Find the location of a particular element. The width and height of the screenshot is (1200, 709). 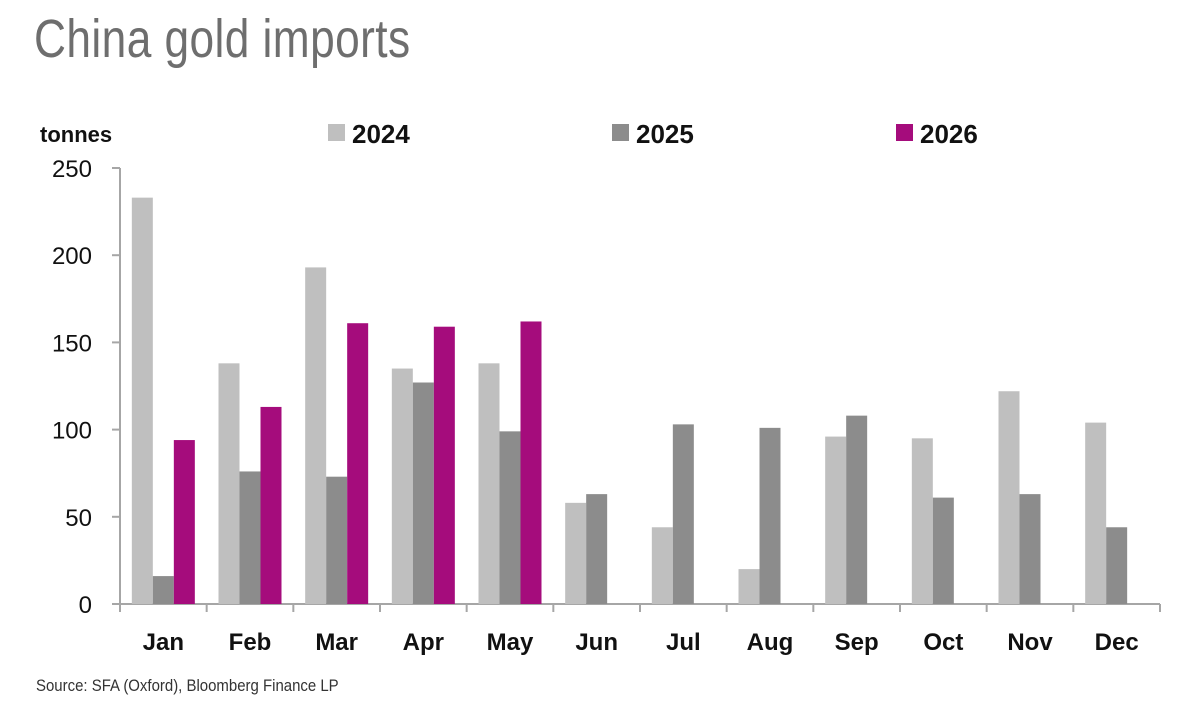

legend-label-2025: 2025 is located at coordinates (665, 134).